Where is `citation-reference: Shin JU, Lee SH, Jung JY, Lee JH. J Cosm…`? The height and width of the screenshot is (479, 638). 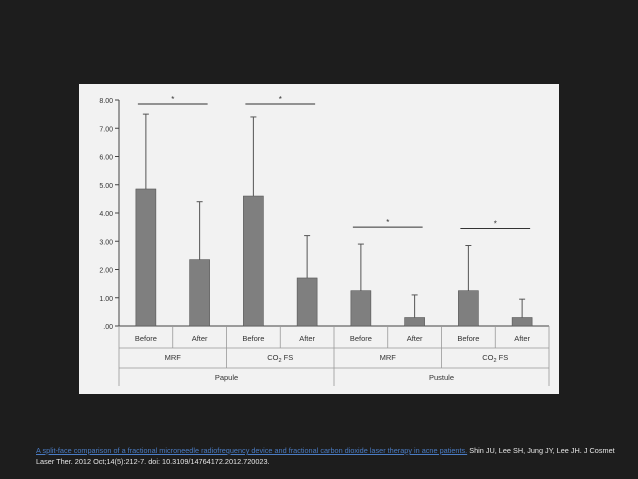 citation-reference: Shin JU, Lee SH, Jung JY, Lee JH. J Cosm… is located at coordinates (325, 456).